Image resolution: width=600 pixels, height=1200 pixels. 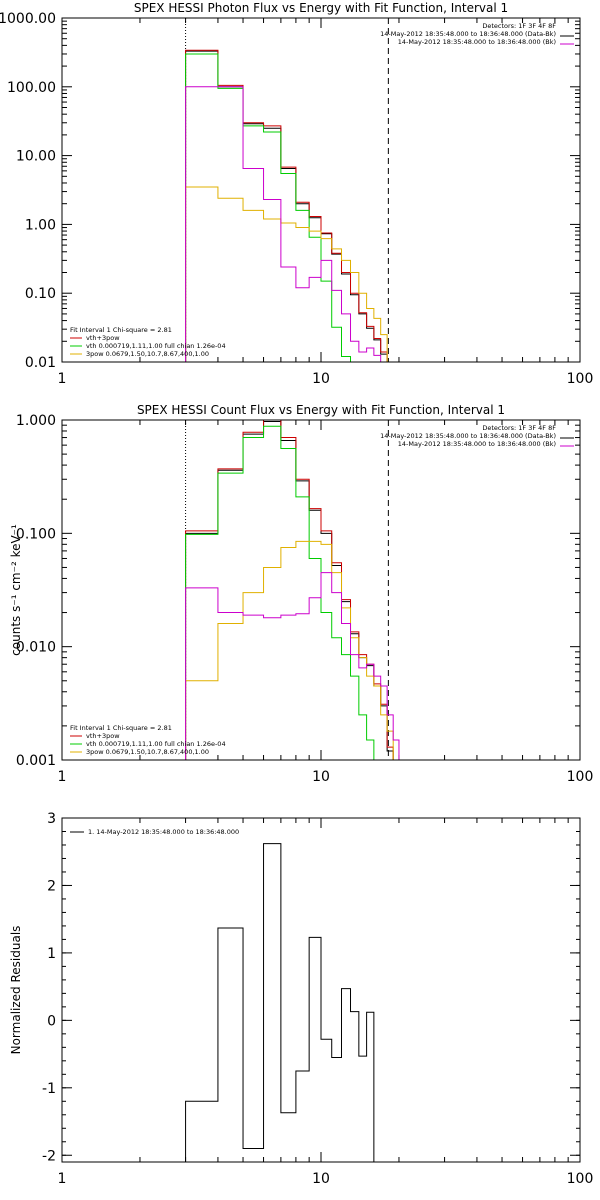 What do you see at coordinates (36, 761) in the screenshot?
I see `y-tick-label: 0.001` at bounding box center [36, 761].